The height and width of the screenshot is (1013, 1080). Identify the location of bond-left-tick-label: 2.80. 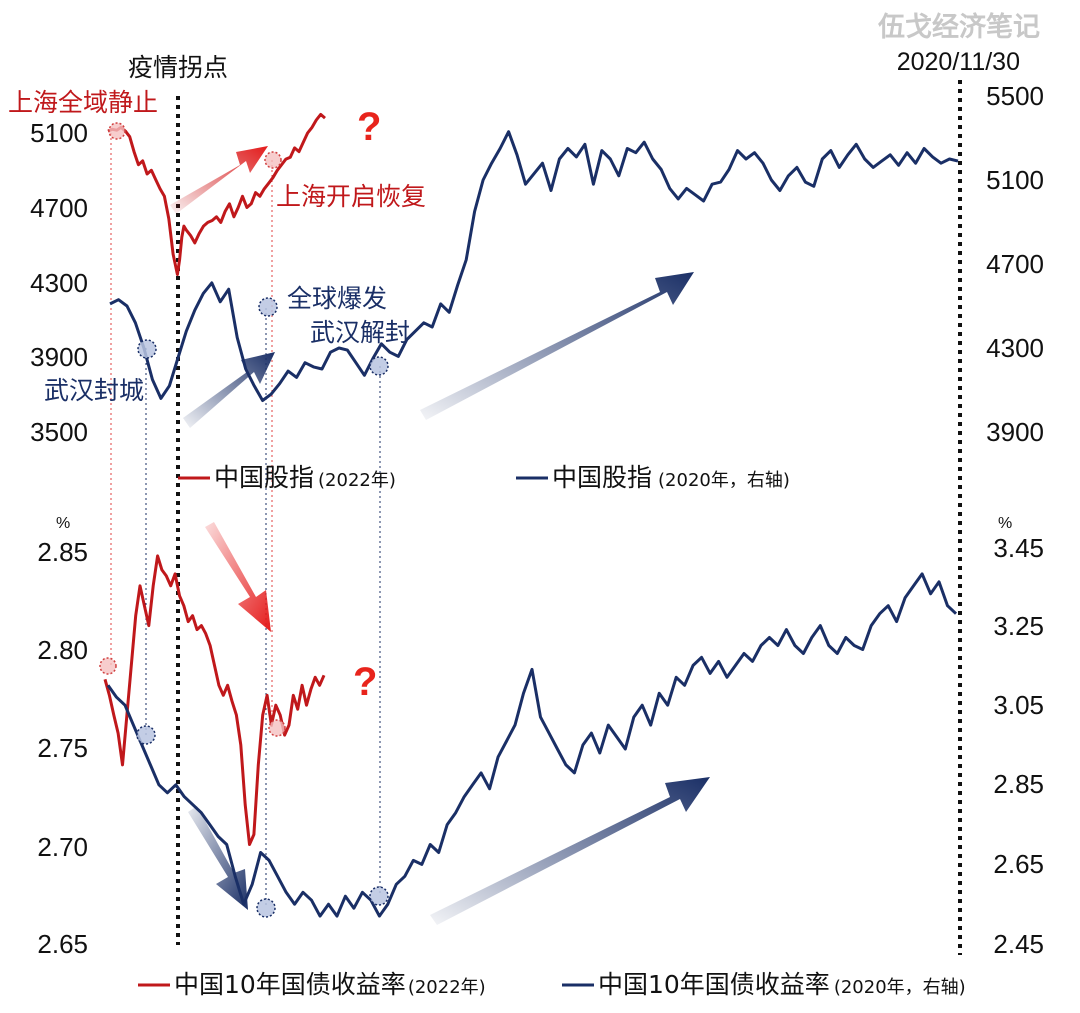
(62, 650).